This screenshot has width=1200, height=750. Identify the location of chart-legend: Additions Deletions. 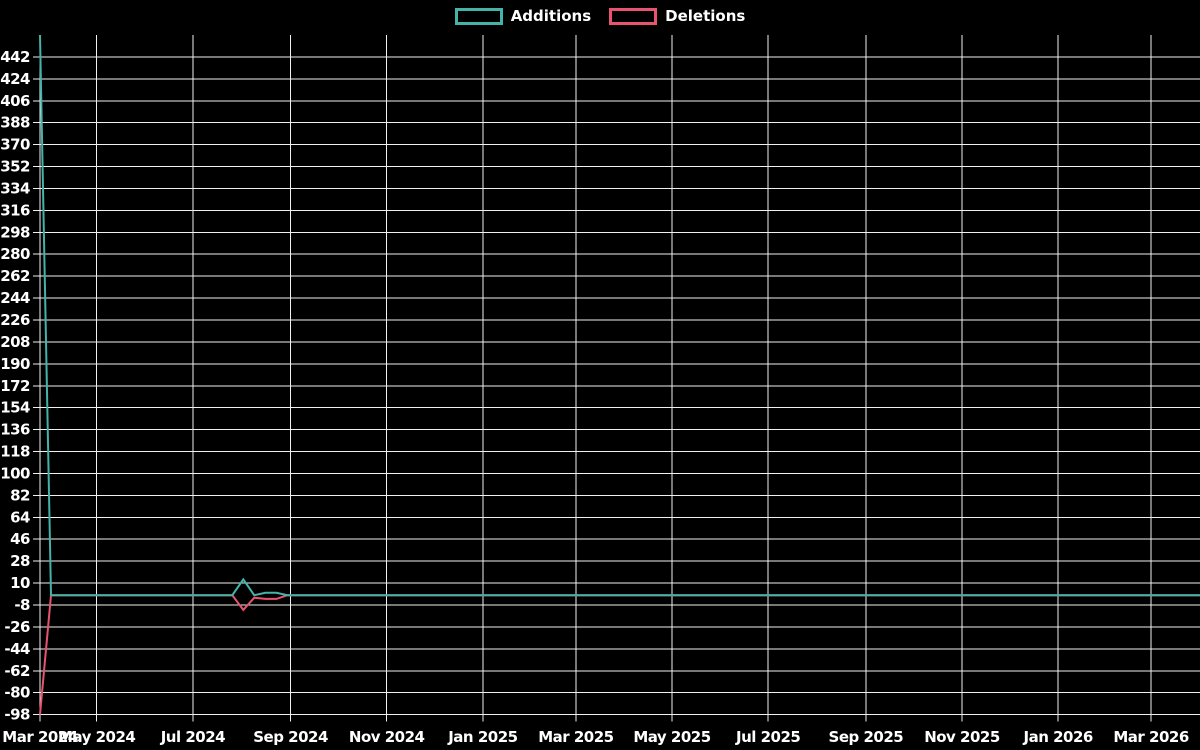
(600, 16).